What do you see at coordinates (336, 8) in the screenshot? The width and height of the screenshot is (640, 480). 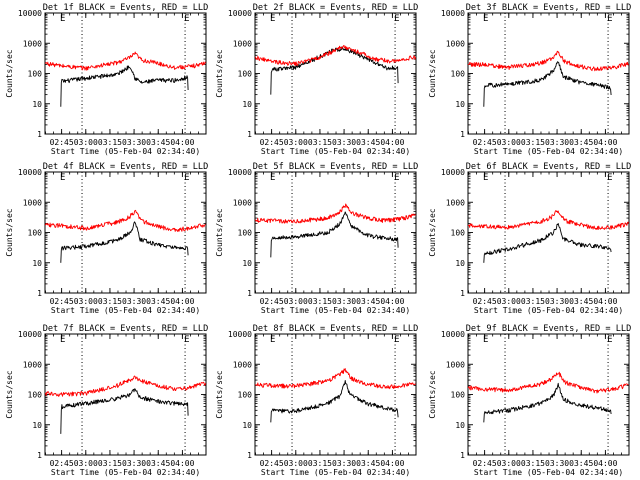 I see `panel-title: Det 2f BLACK = Events, RED = LLD` at bounding box center [336, 8].